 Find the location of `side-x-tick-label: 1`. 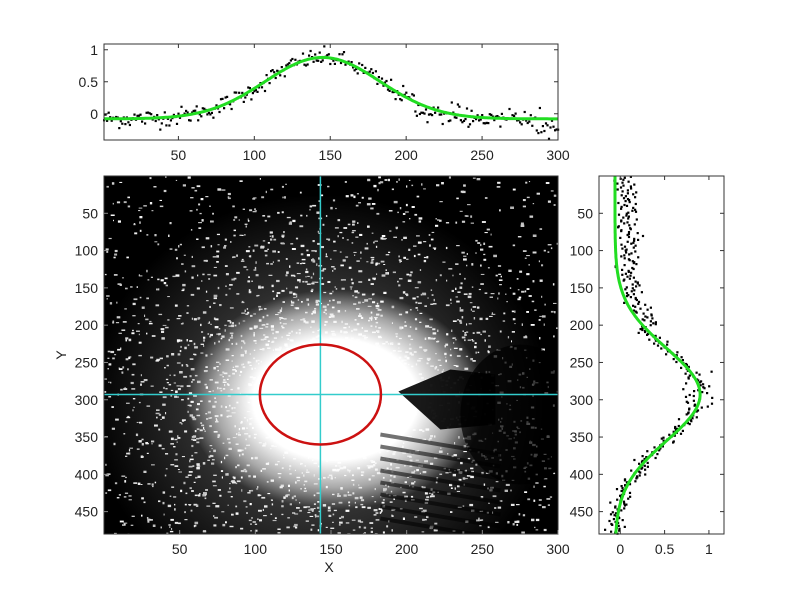

side-x-tick-label: 1 is located at coordinates (709, 549).